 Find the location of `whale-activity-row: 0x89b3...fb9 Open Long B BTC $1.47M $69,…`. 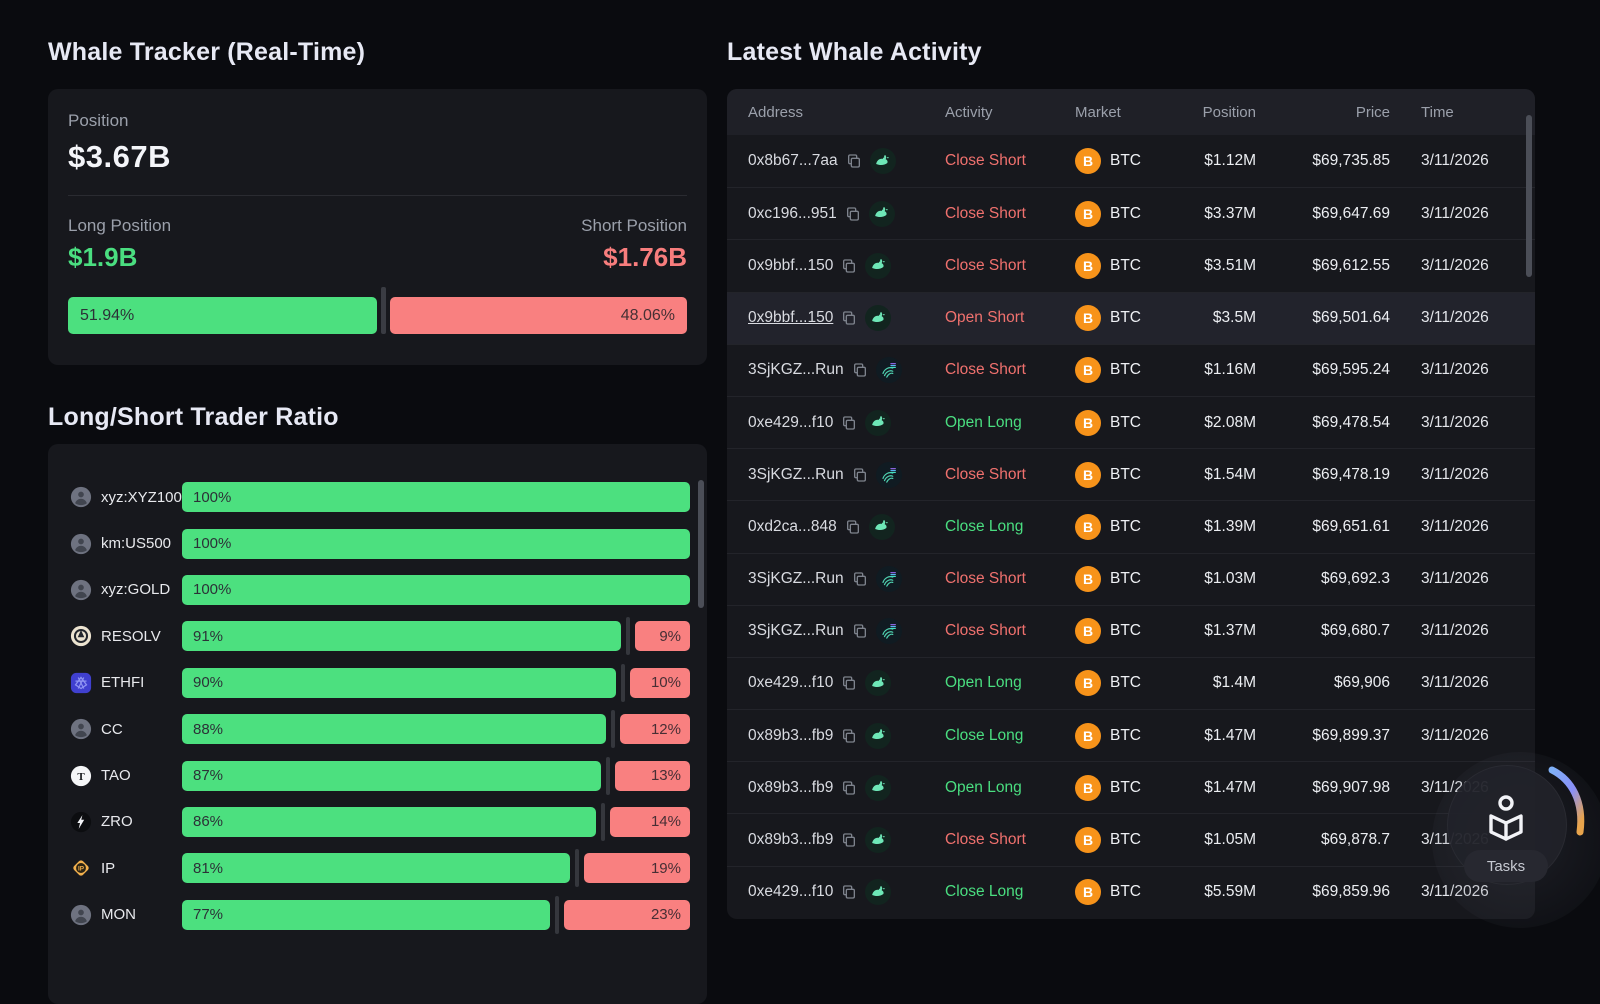

whale-activity-row: 0x89b3...fb9 Open Long B BTC $1.47M $69,… is located at coordinates (1131, 787).